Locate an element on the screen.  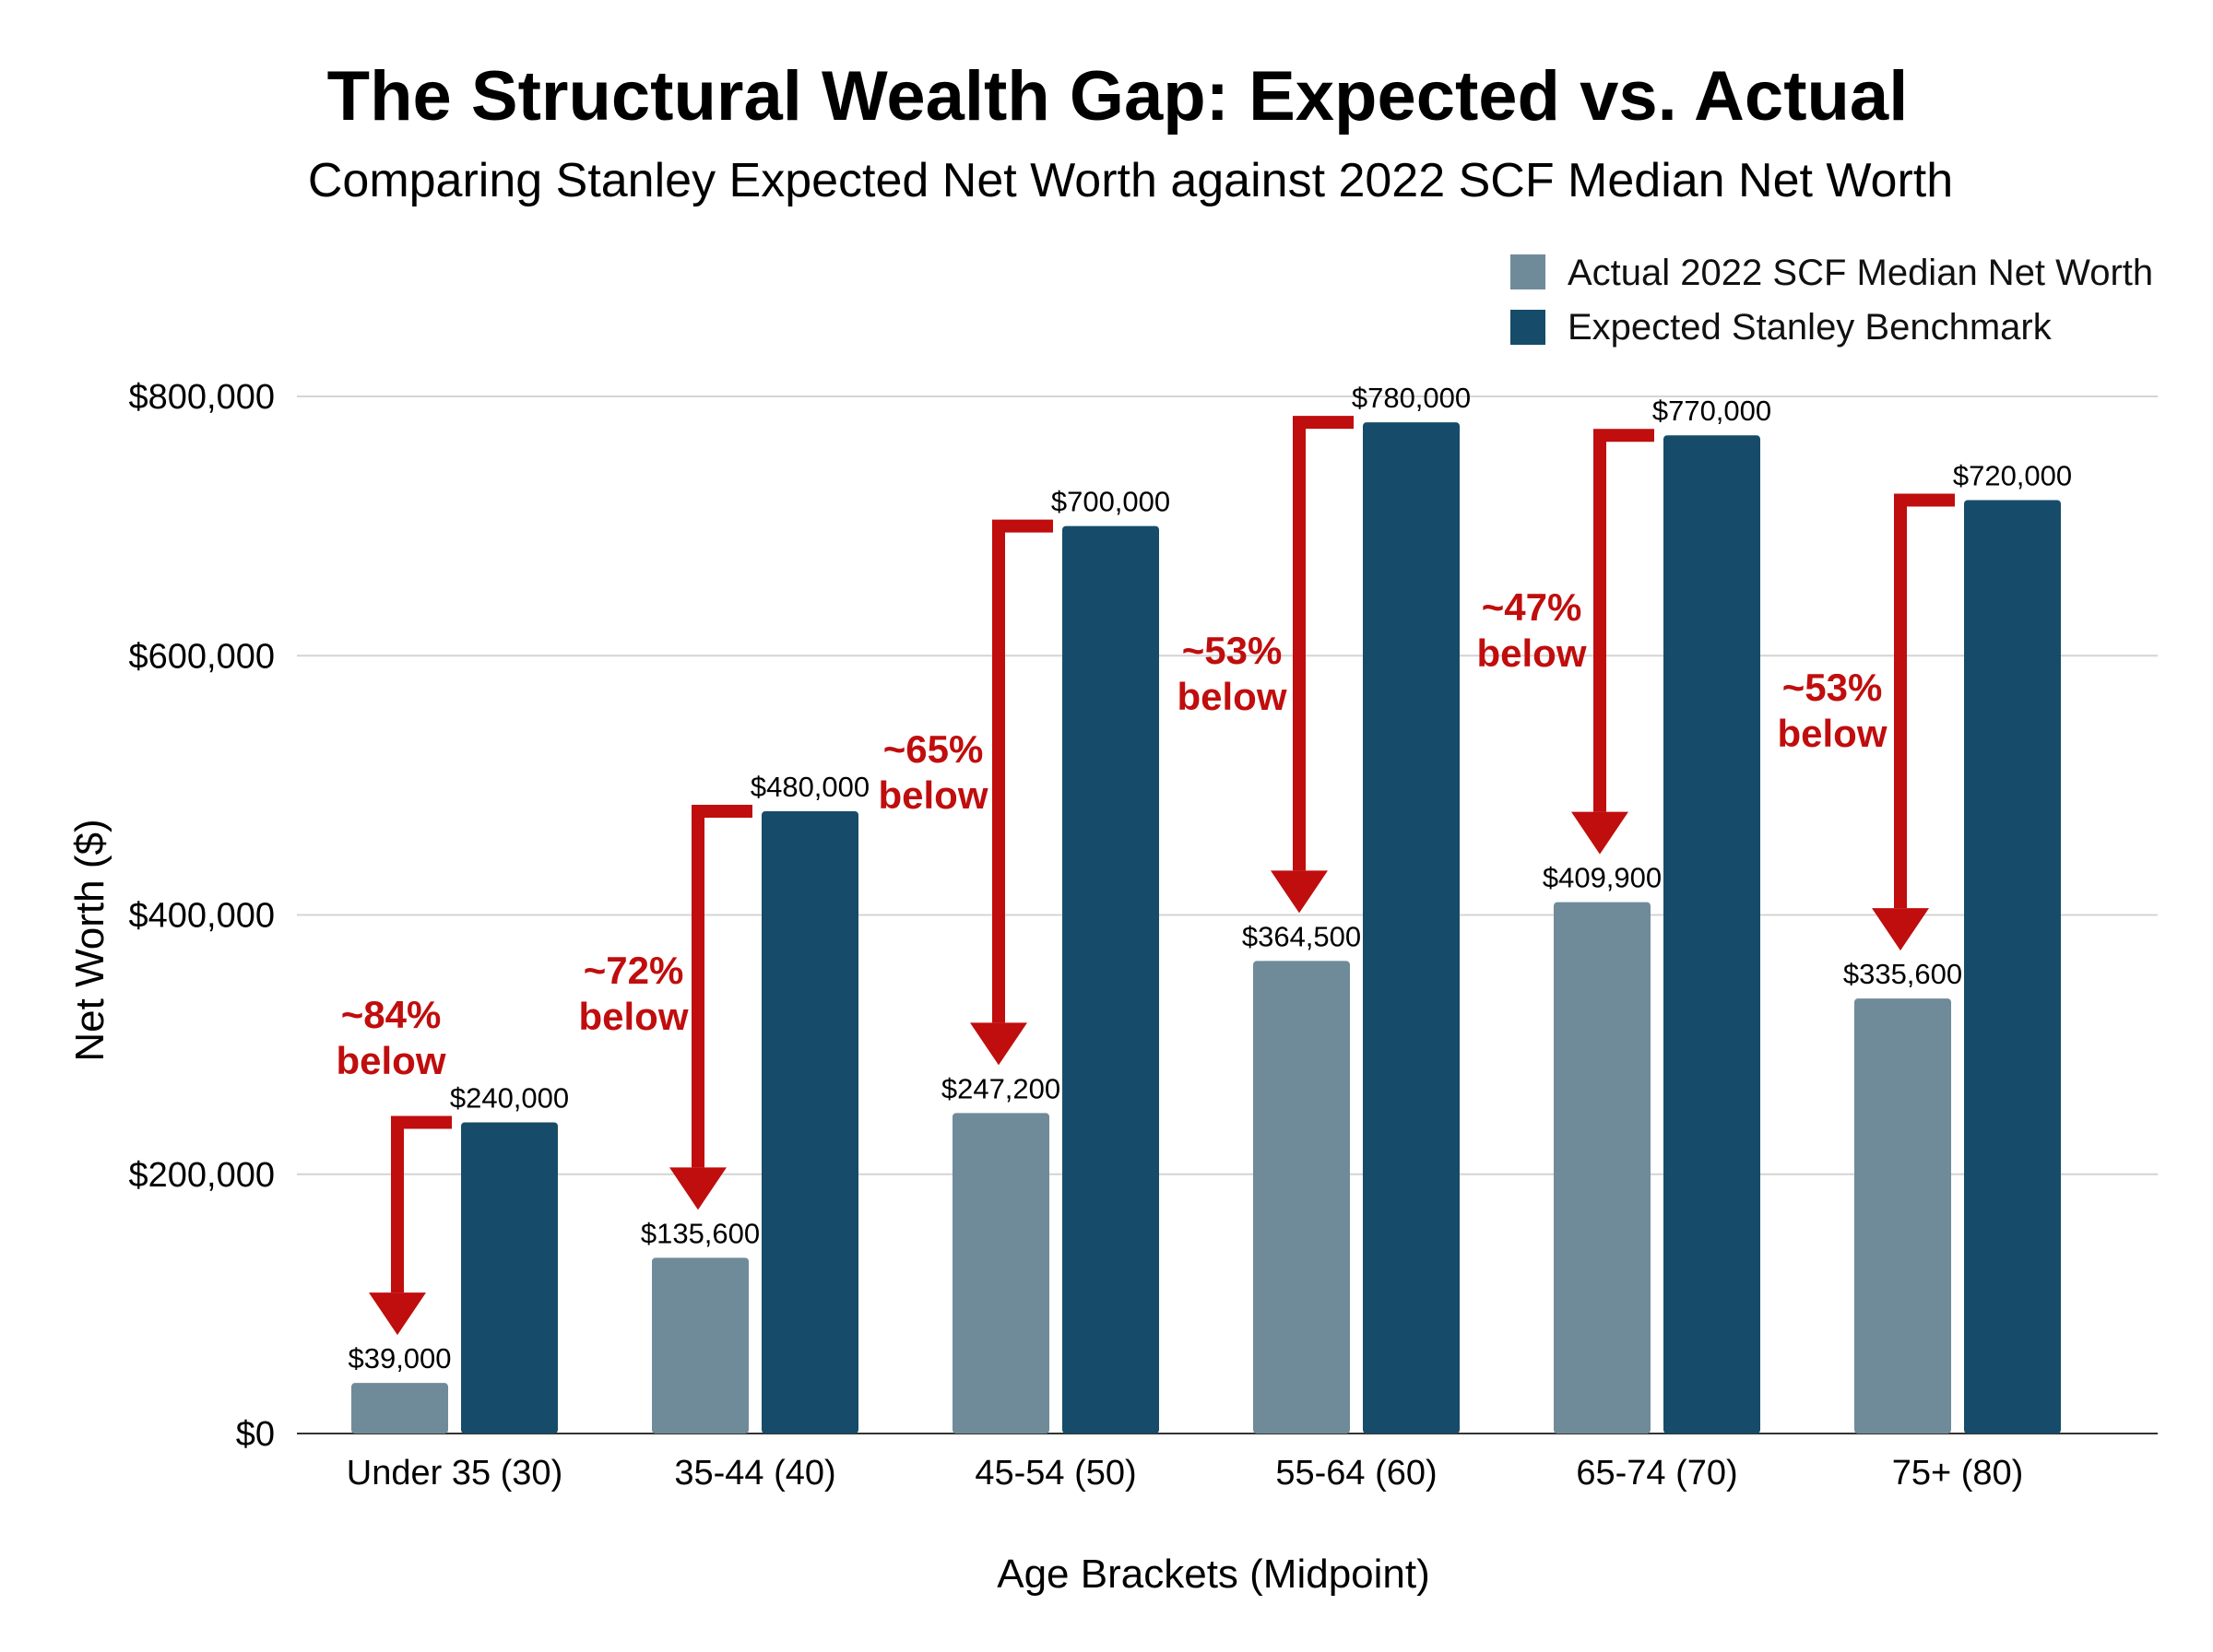
y-tick-label: $200,000 is located at coordinates (202, 1175).